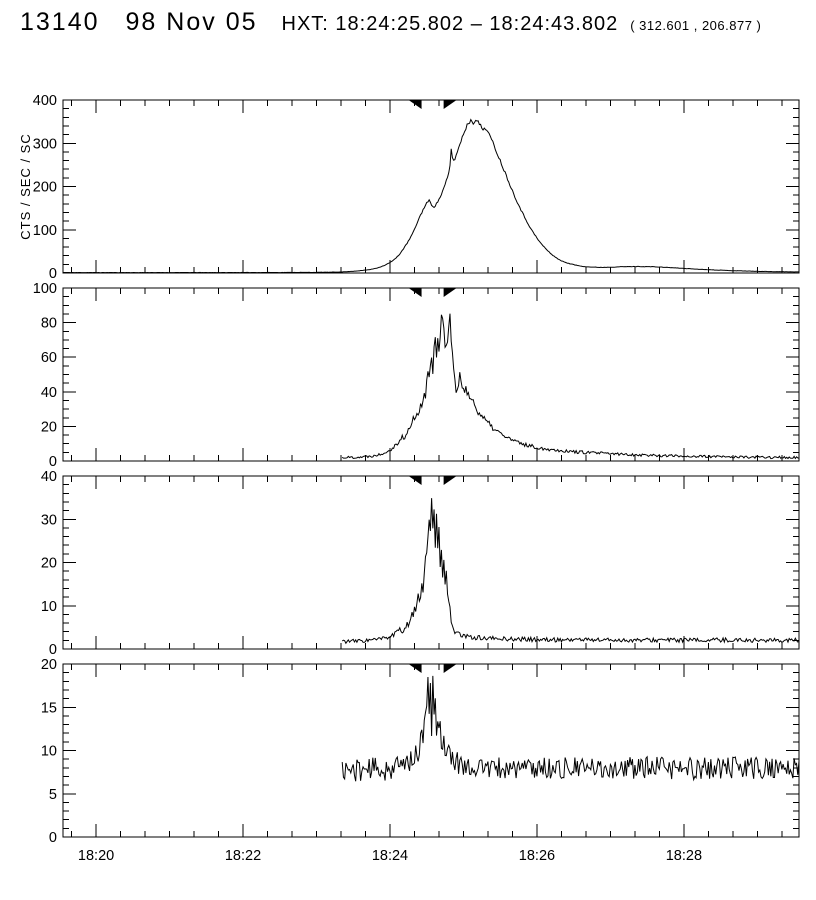 The height and width of the screenshot is (900, 816). Describe the element at coordinates (45, 289) in the screenshot. I see `panel-2-ytick-label: 100` at that location.